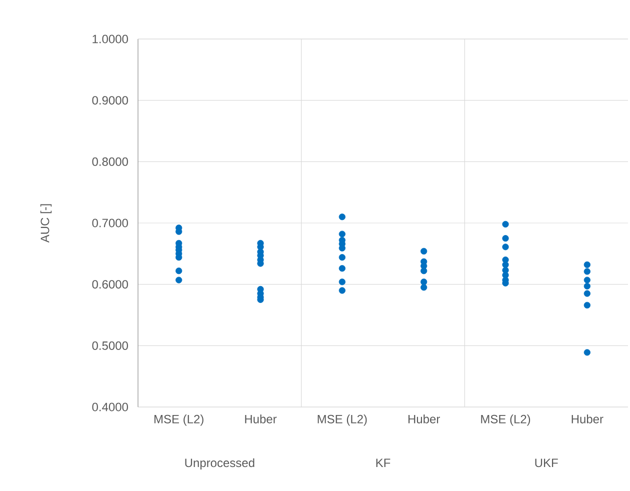 Image resolution: width=630 pixels, height=491 pixels. Describe the element at coordinates (383, 462) in the screenshot. I see `x-axis-title: KF` at that location.